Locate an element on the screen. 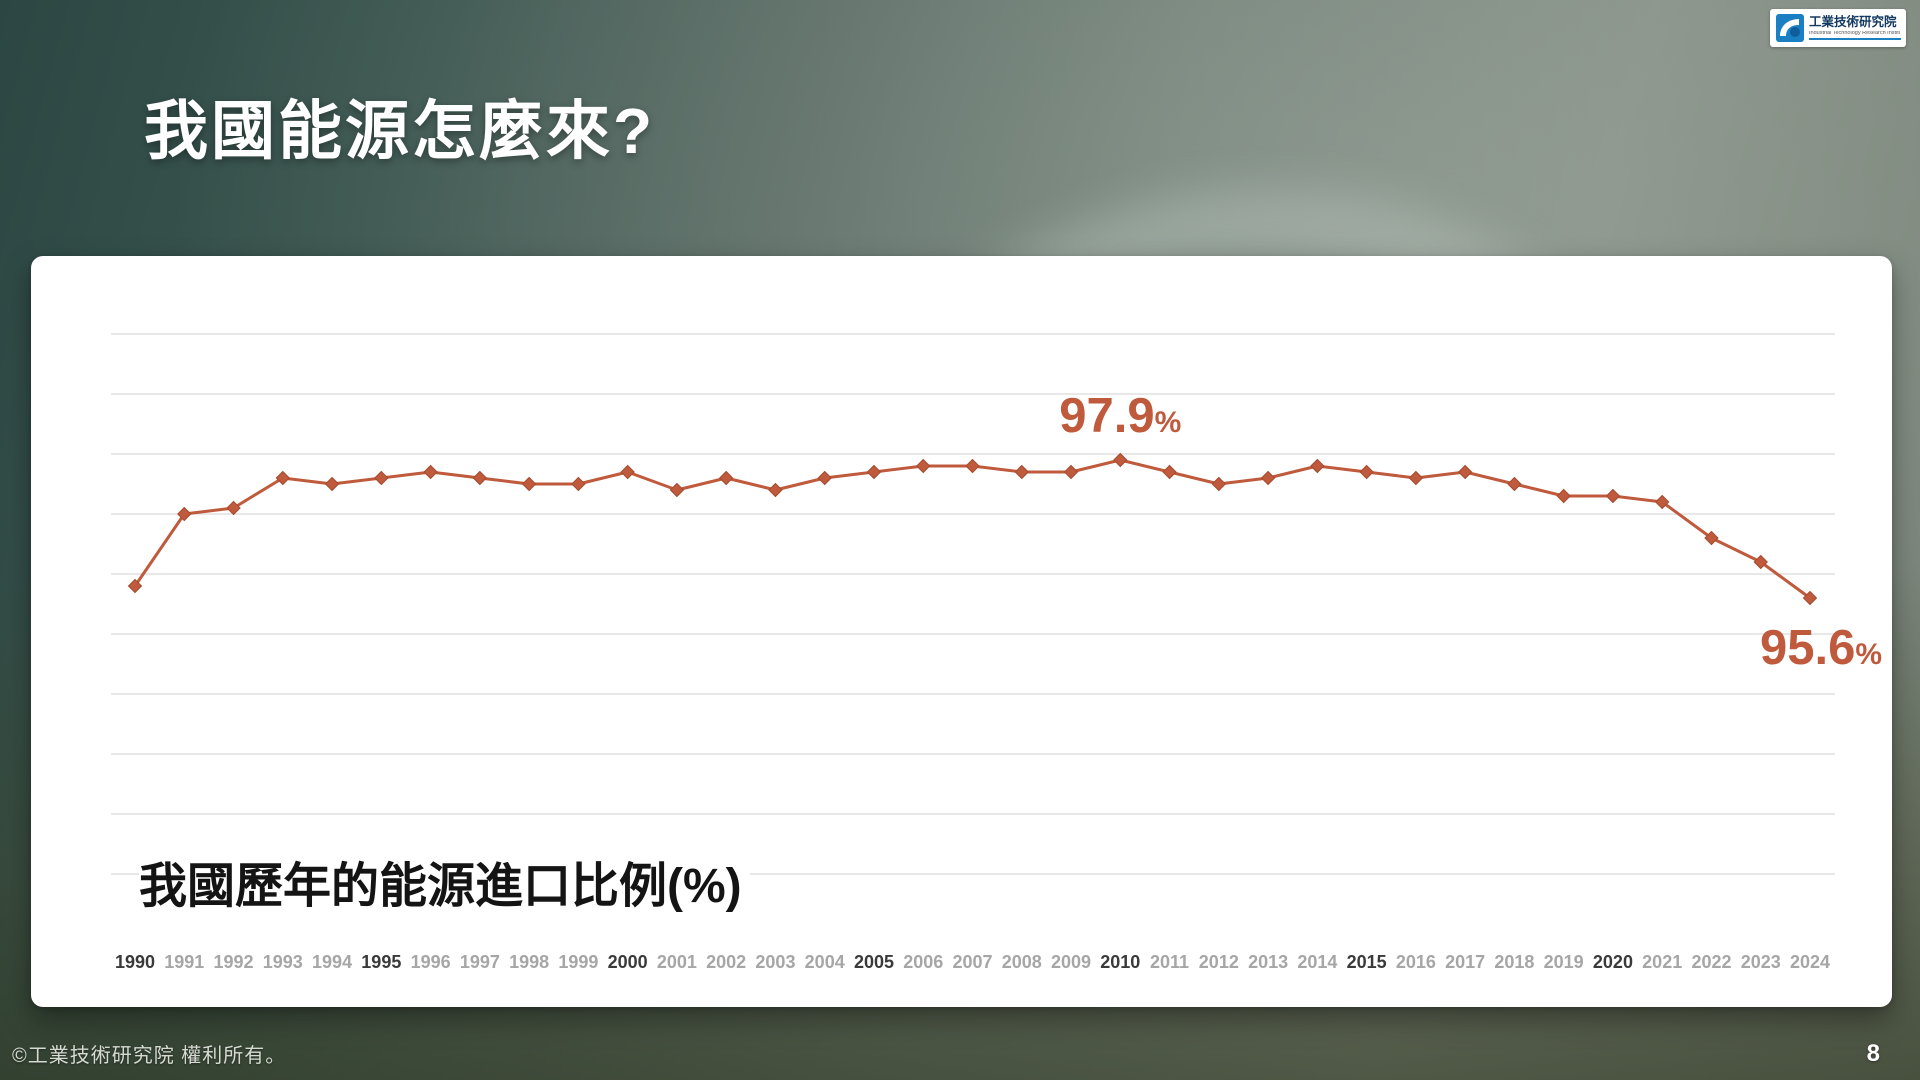 The width and height of the screenshot is (1920, 1080). data-point-2004 is located at coordinates (824, 478).